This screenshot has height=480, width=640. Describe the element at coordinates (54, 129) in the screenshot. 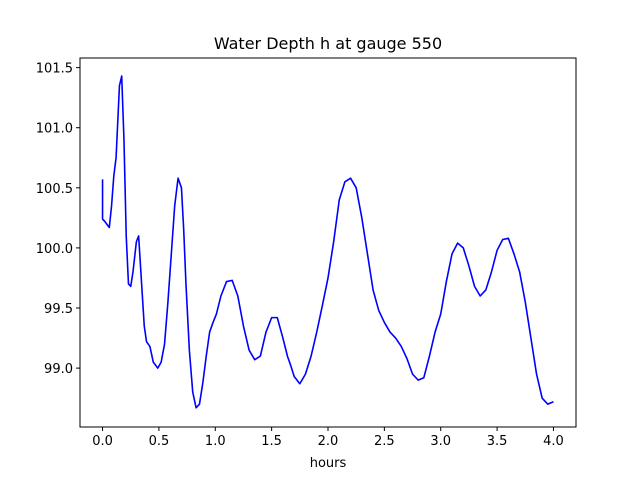

I see `y-tick-label: 101.0` at that location.